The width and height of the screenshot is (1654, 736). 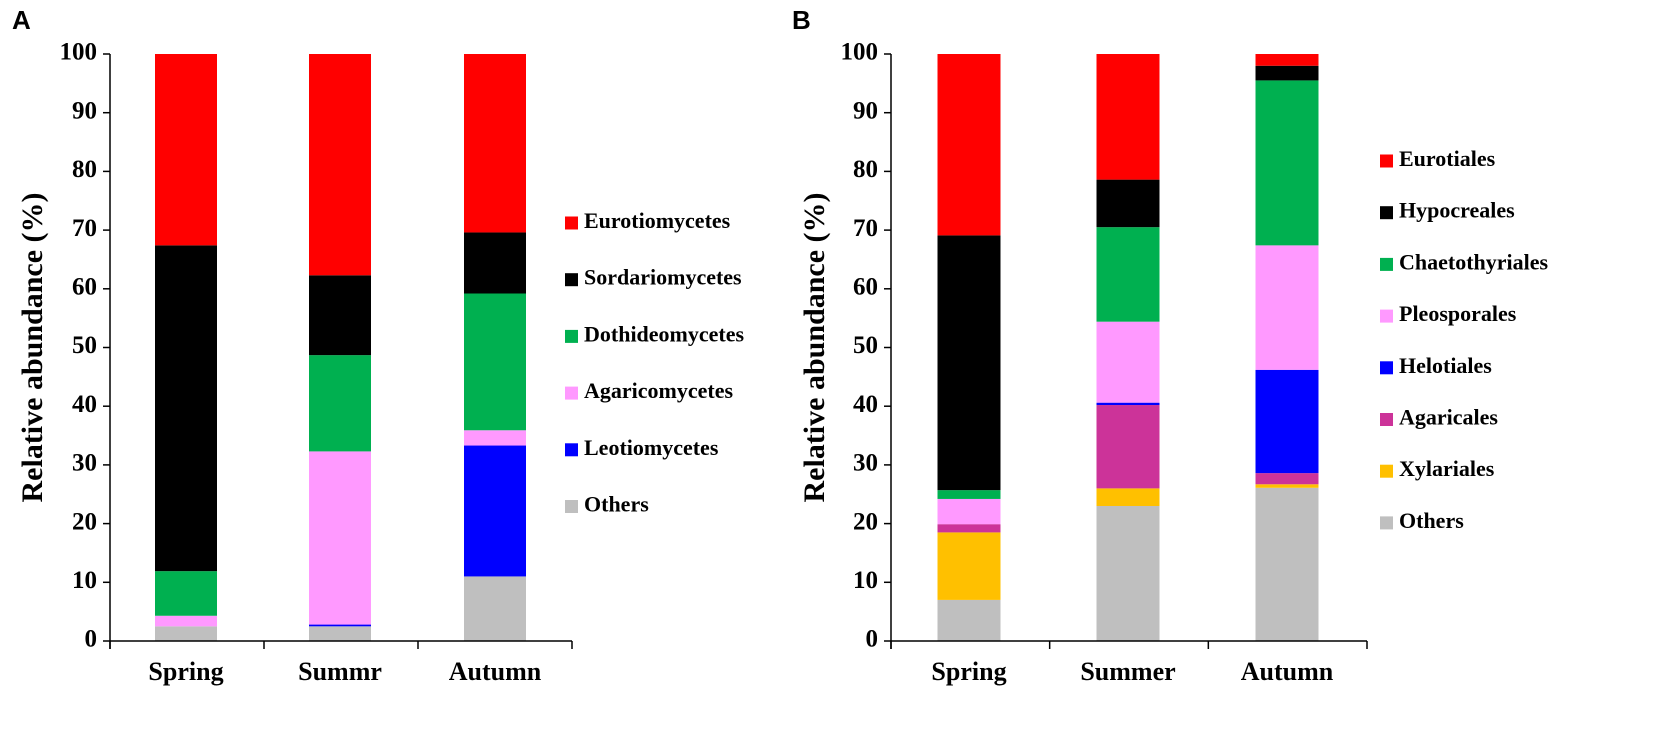 I want to click on panel-b-bar-spring-agaricales, so click(x=969, y=528).